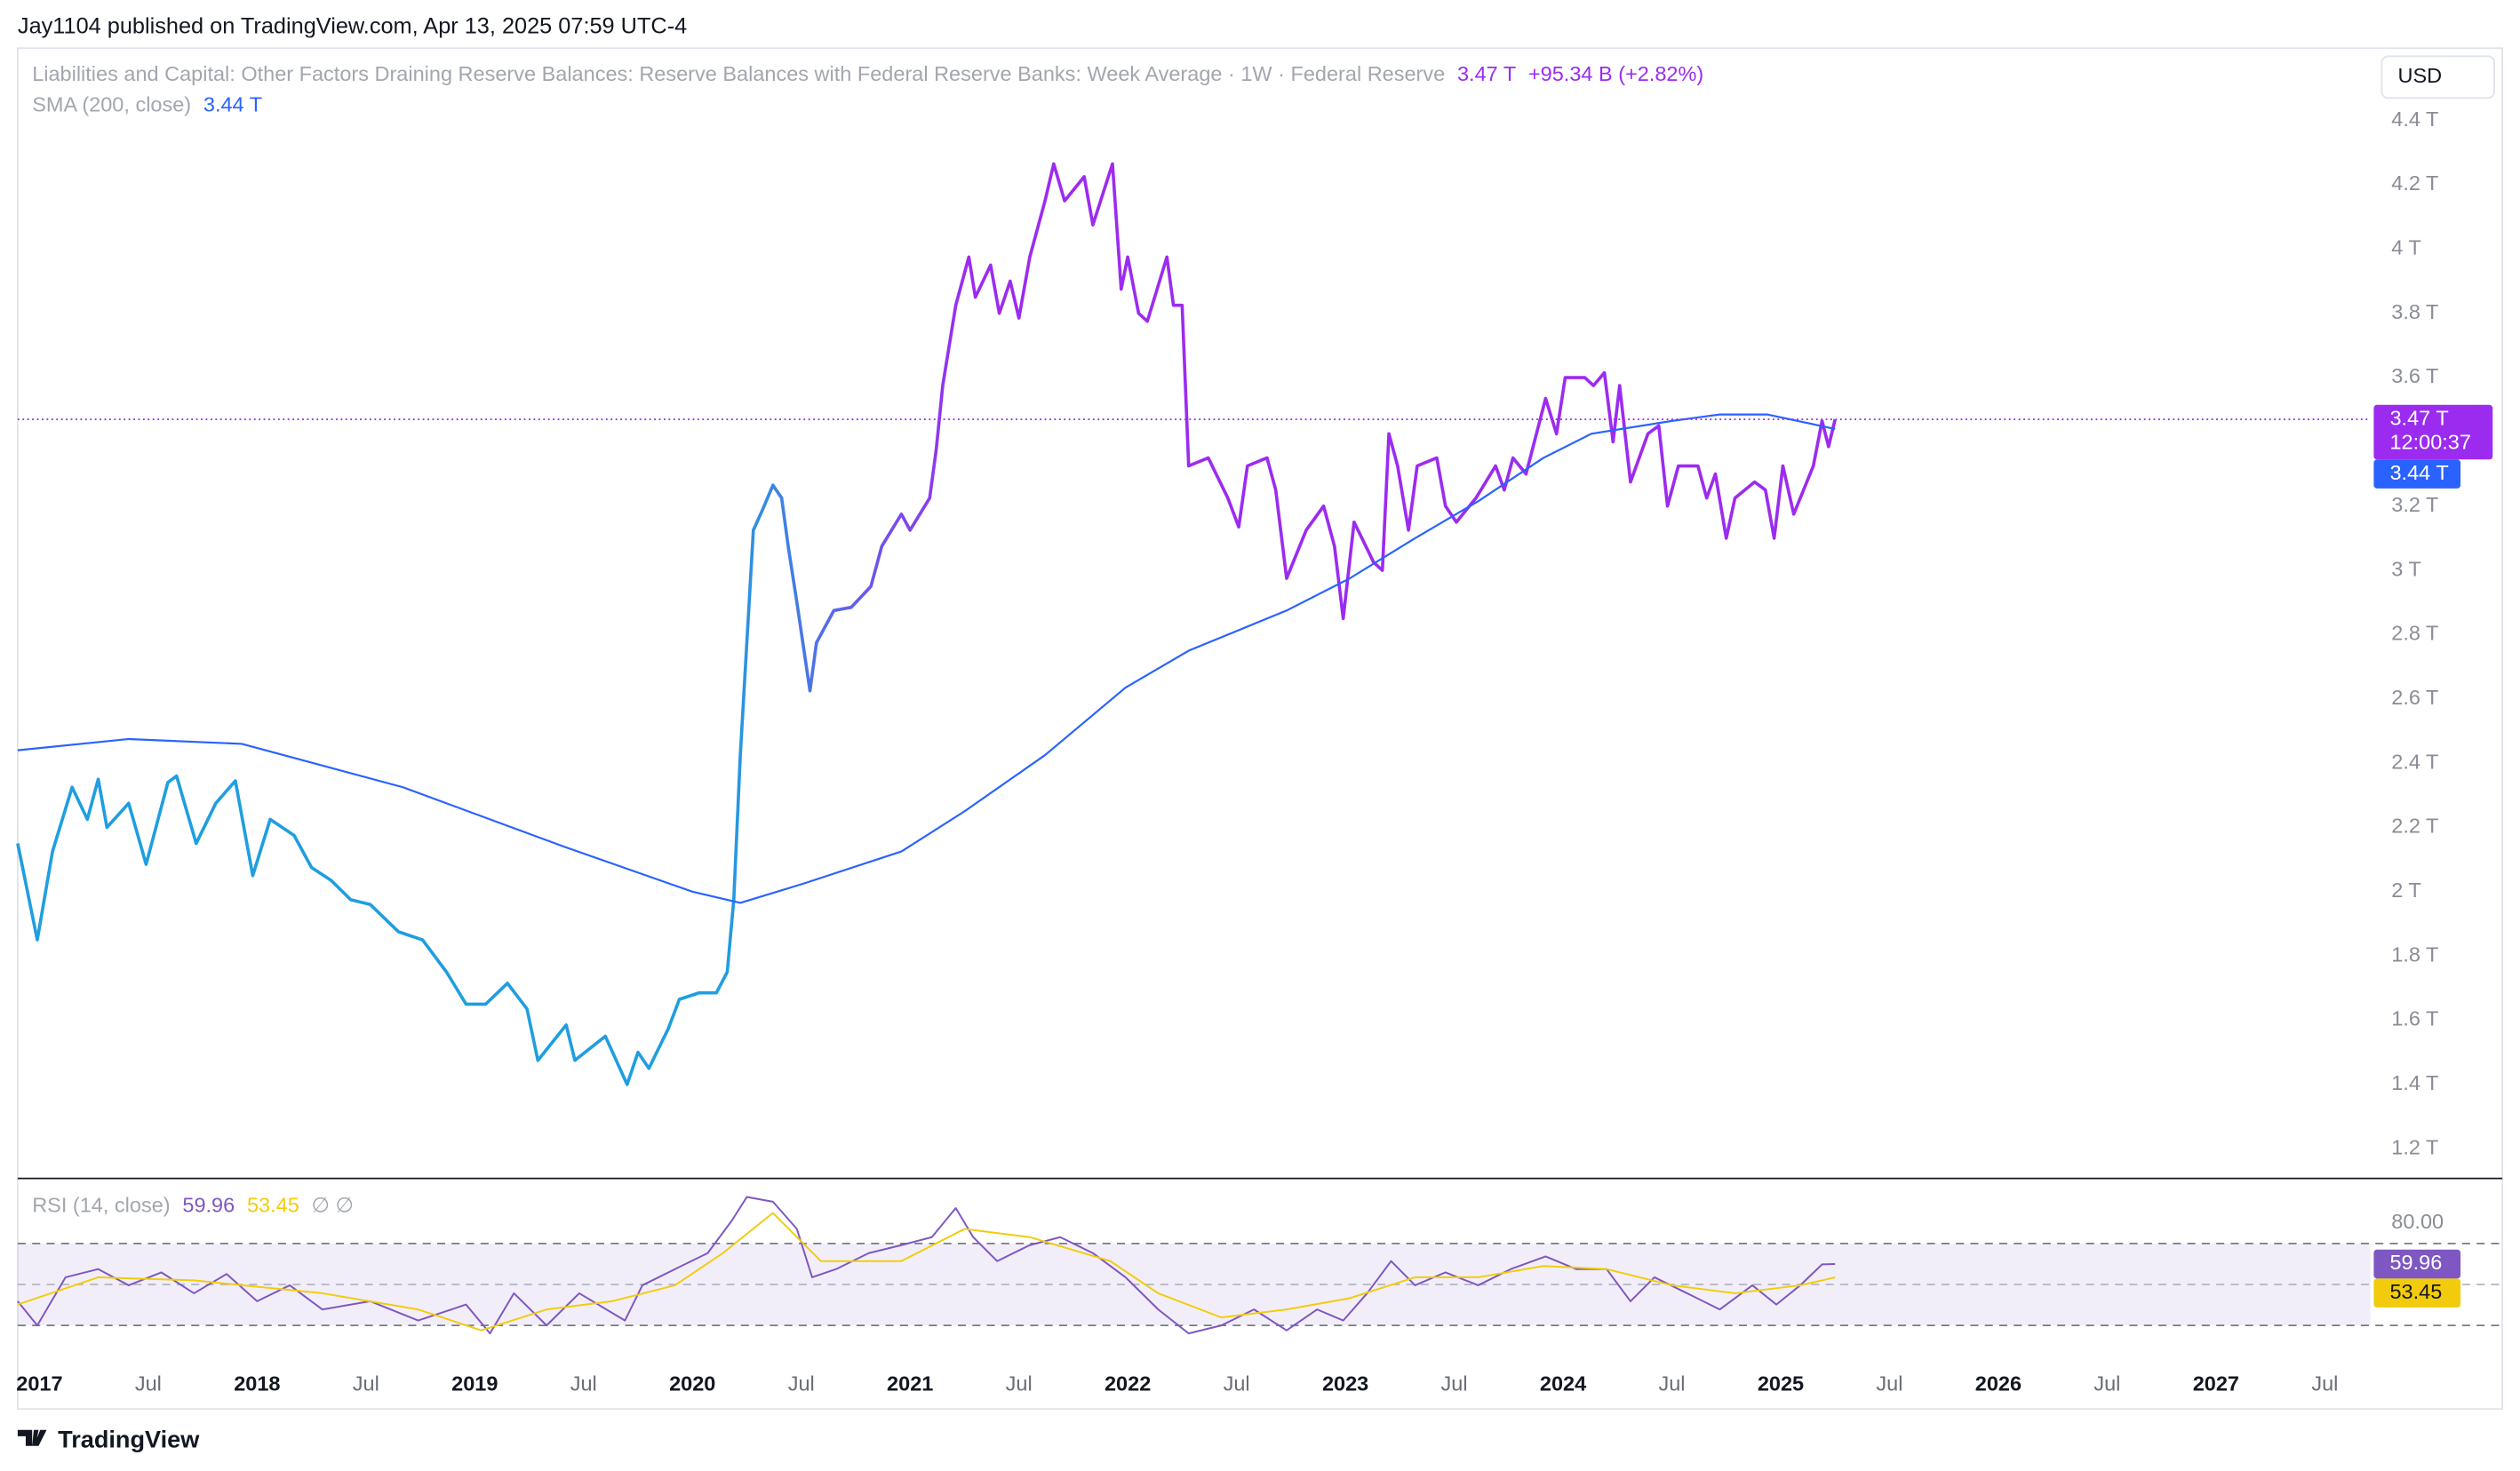 The width and height of the screenshot is (2520, 1471). Describe the element at coordinates (2414, 761) in the screenshot. I see `y-tick-label: 2.4 T` at that location.